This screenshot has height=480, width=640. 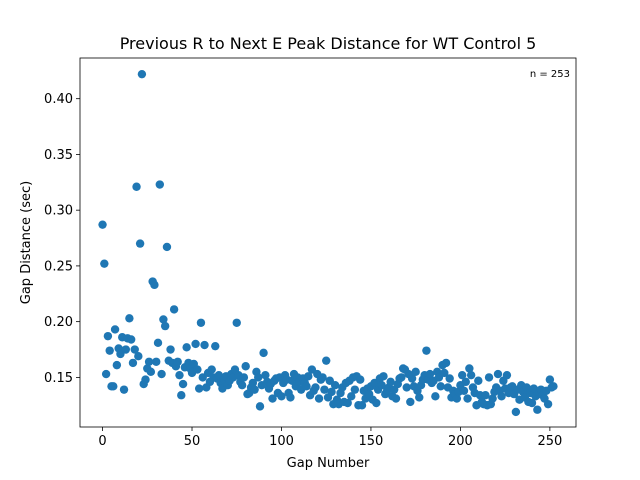 I want to click on y-tick-label: 0.30, so click(x=58, y=211).